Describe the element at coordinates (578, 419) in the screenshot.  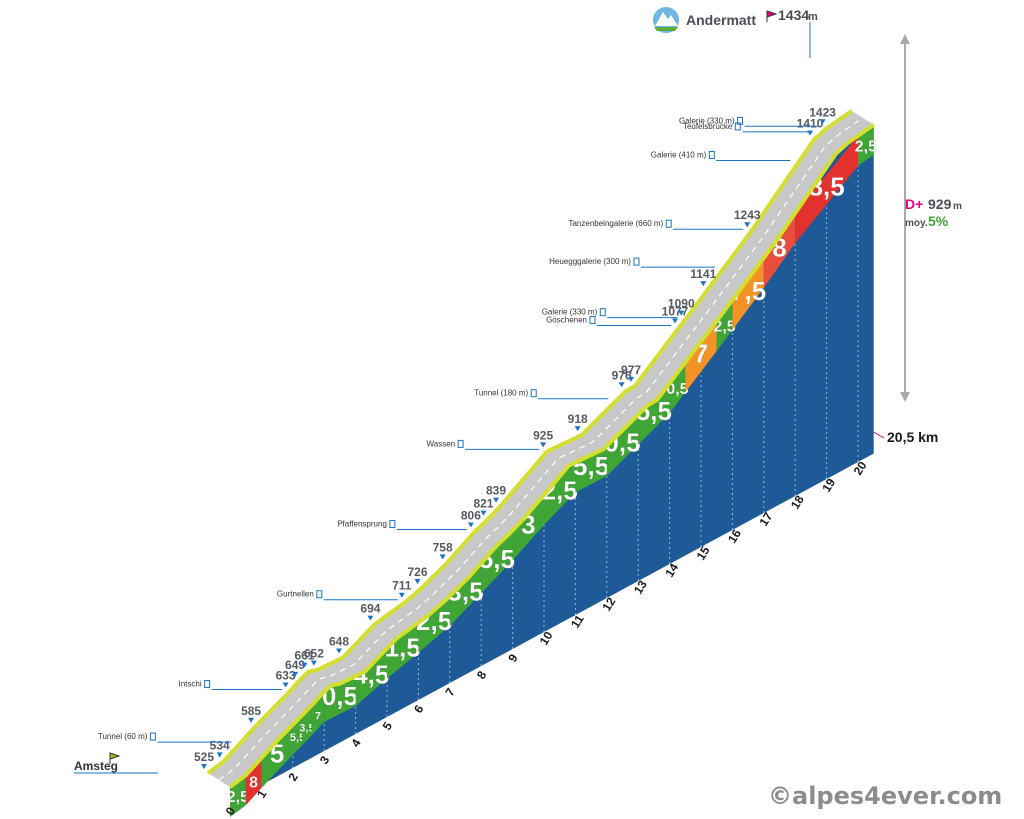
I see `elevation-label: 918` at that location.